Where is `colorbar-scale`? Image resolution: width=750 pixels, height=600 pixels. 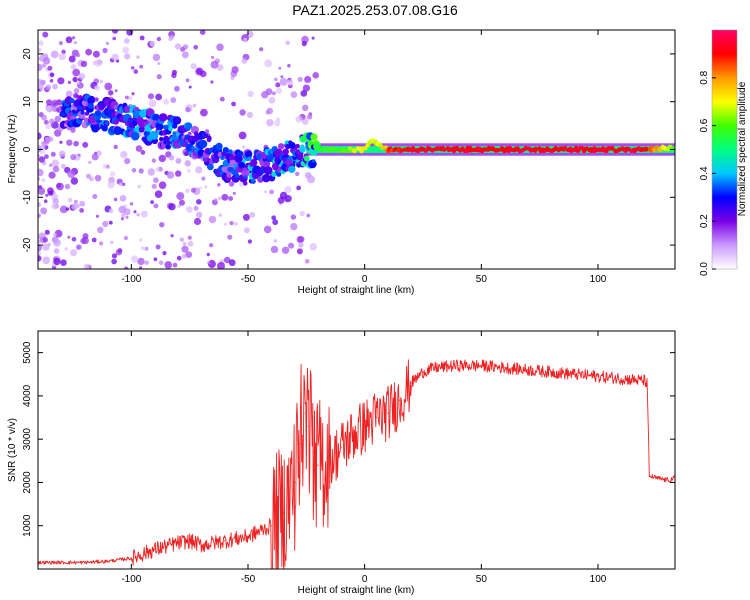
colorbar-scale is located at coordinates (724, 149).